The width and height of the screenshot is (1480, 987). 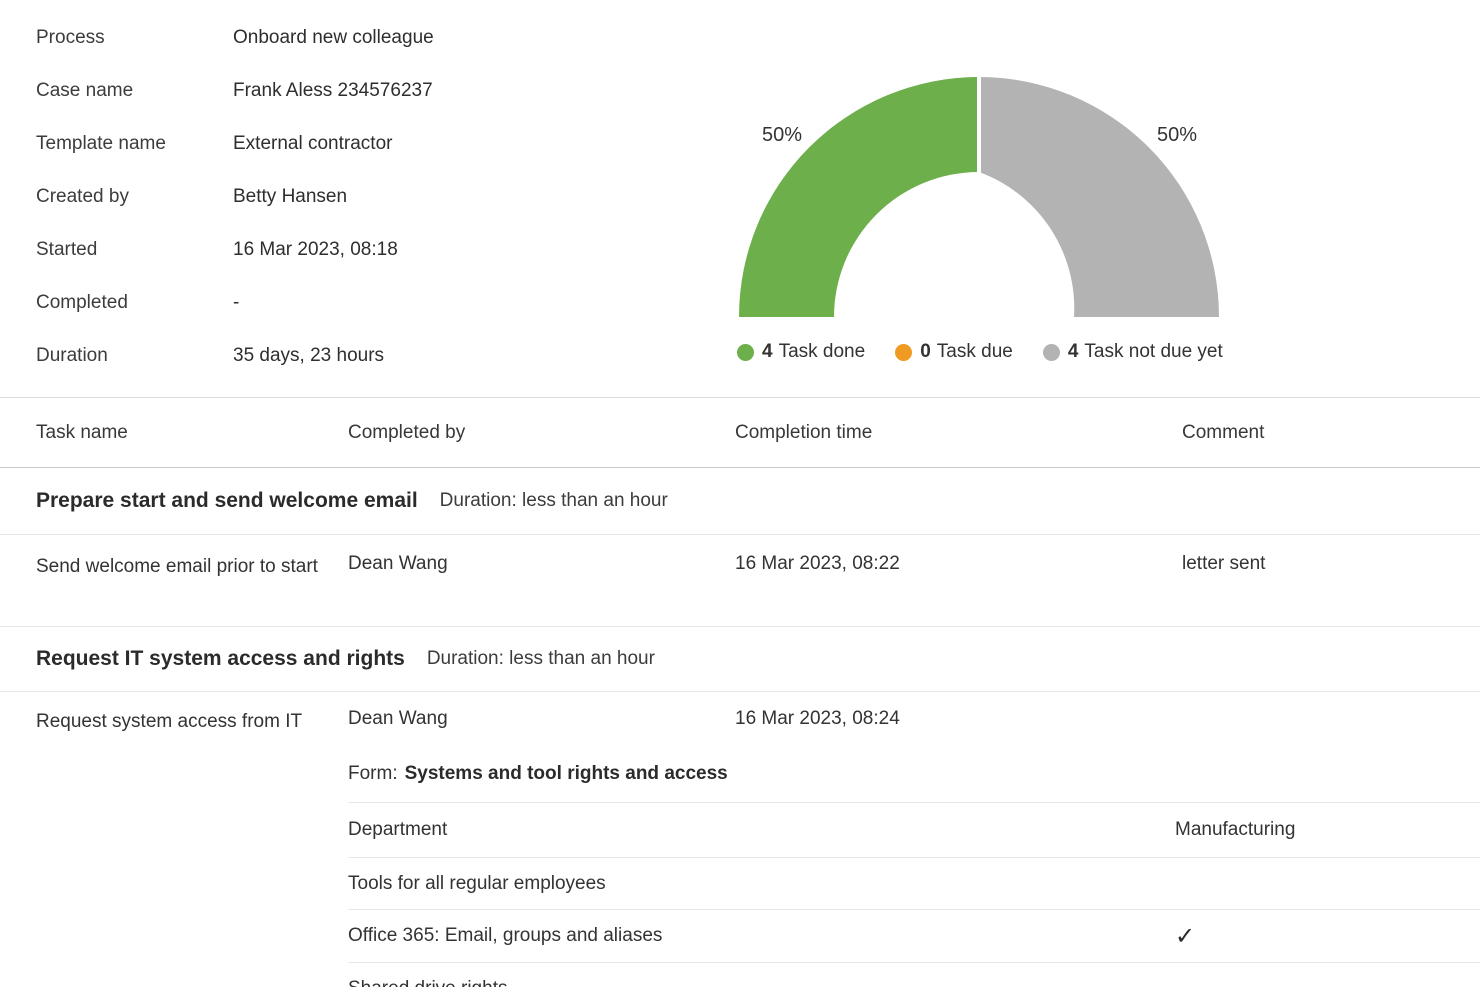 I want to click on info-label: Completed, so click(x=82, y=302).